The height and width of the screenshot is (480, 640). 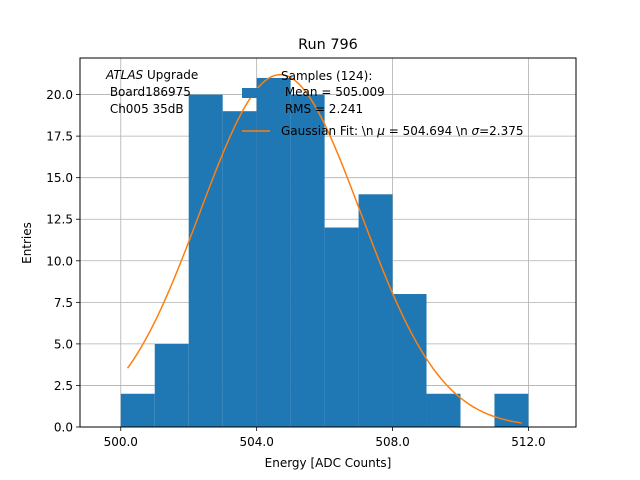 What do you see at coordinates (501, 131) in the screenshot?
I see `legend-fit-post: =2.375` at bounding box center [501, 131].